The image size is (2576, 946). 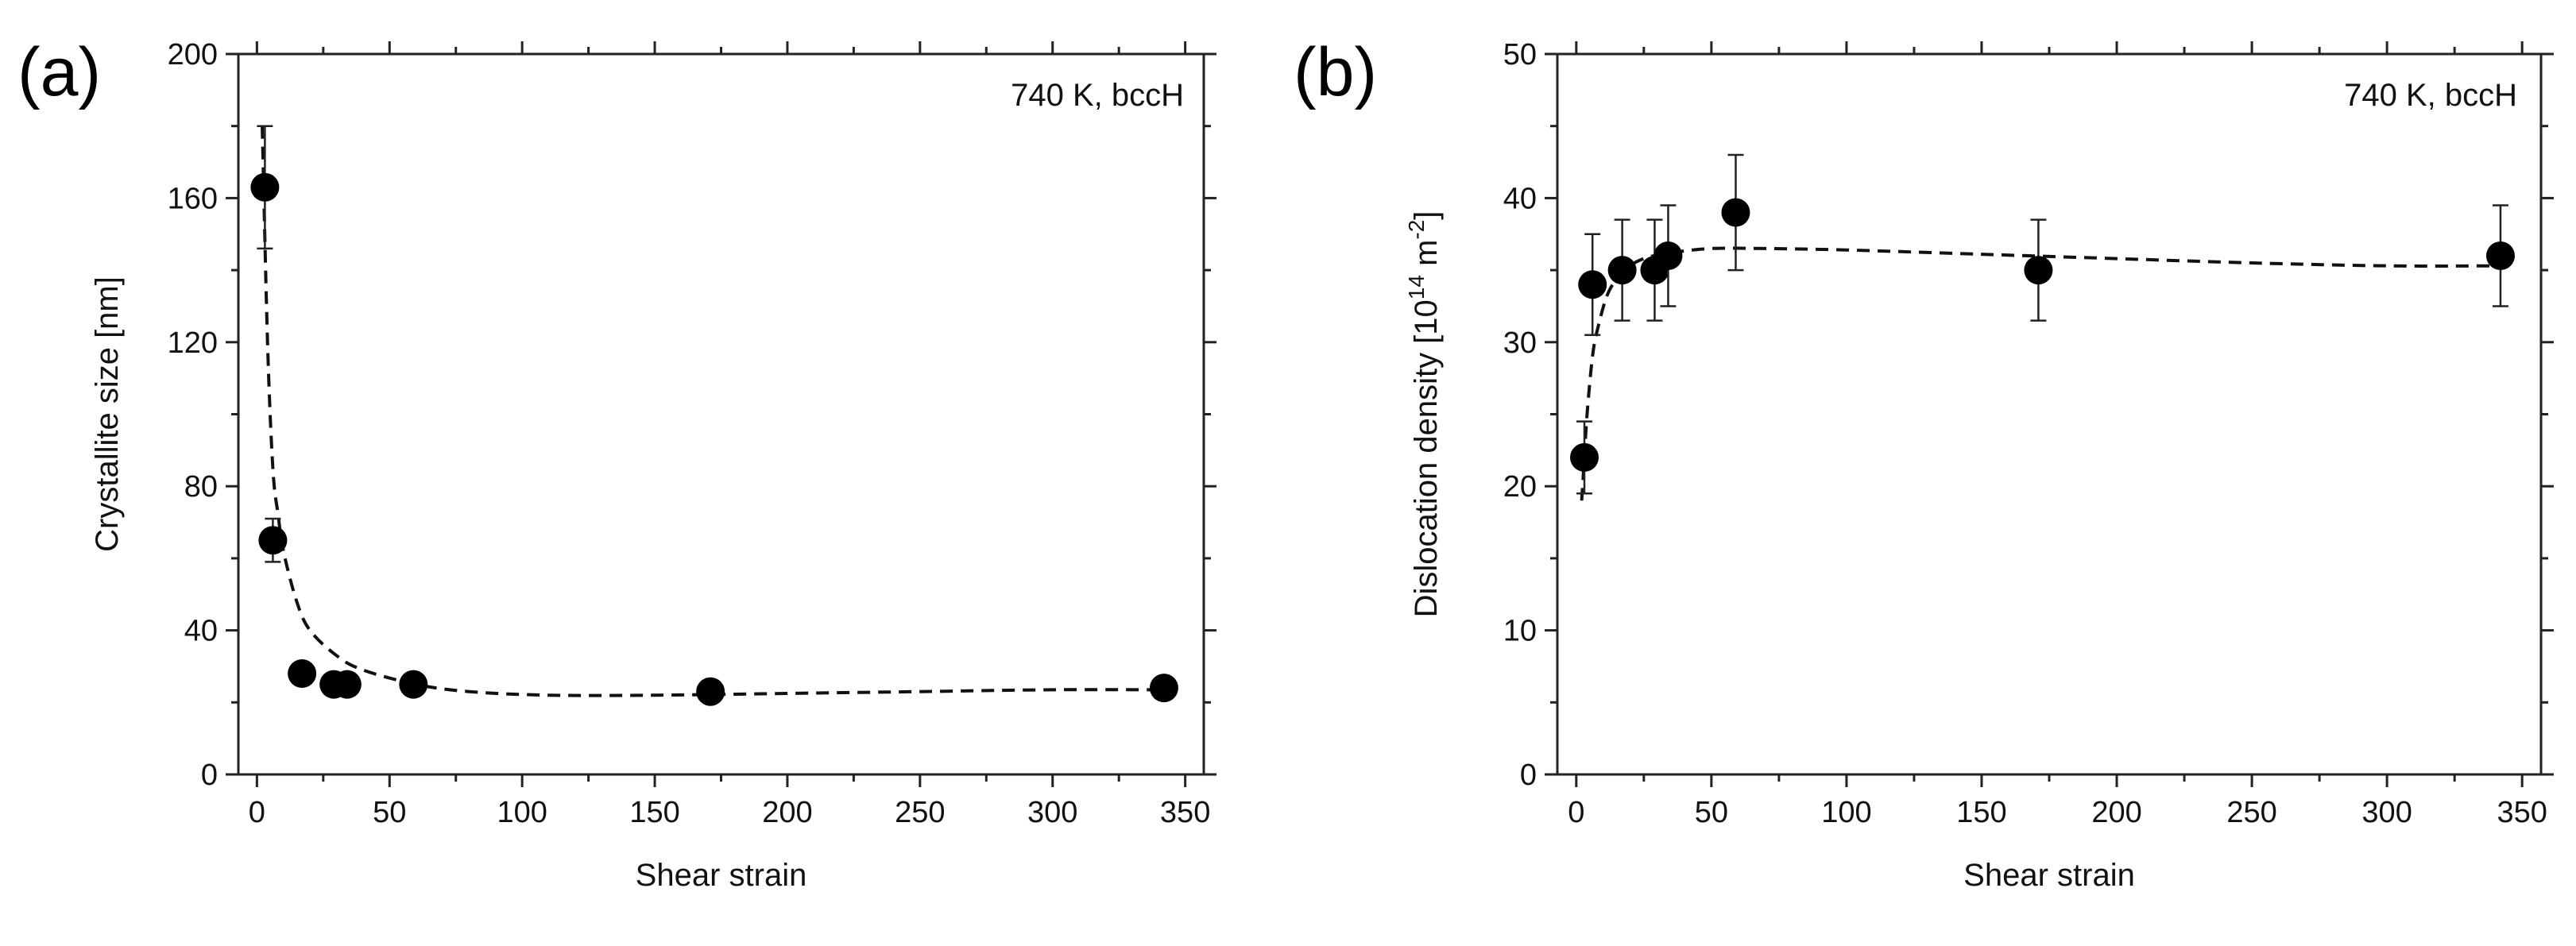 I want to click on y-axis-title-unit: m, so click(x=1426, y=257).